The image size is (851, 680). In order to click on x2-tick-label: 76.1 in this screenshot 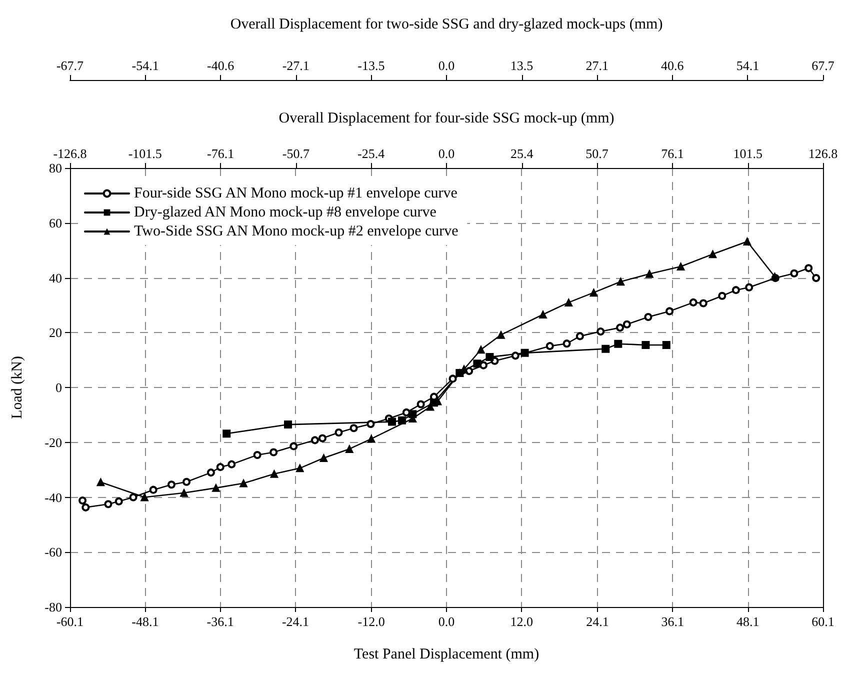, I will do `click(672, 153)`.